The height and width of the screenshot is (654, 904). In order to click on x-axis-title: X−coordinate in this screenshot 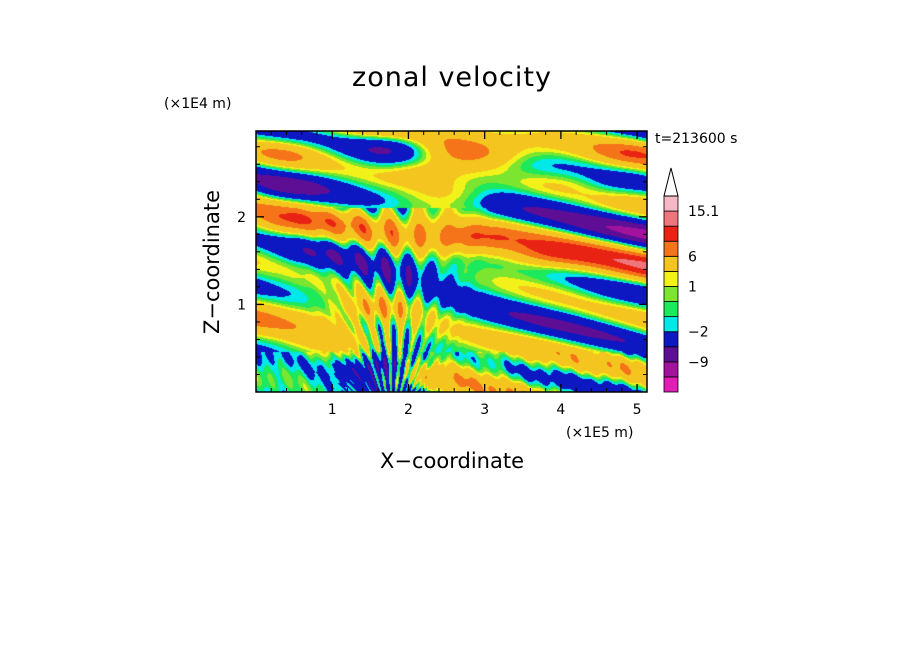, I will do `click(452, 461)`.